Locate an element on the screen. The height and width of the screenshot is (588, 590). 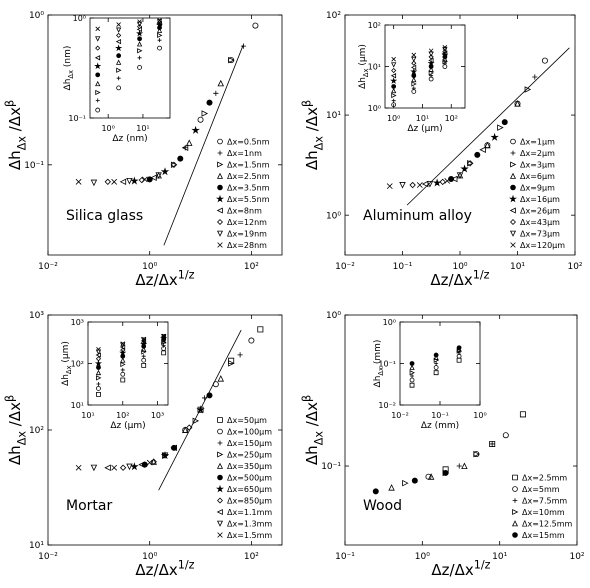
axis-label-part: β is located at coordinates (306, 398).